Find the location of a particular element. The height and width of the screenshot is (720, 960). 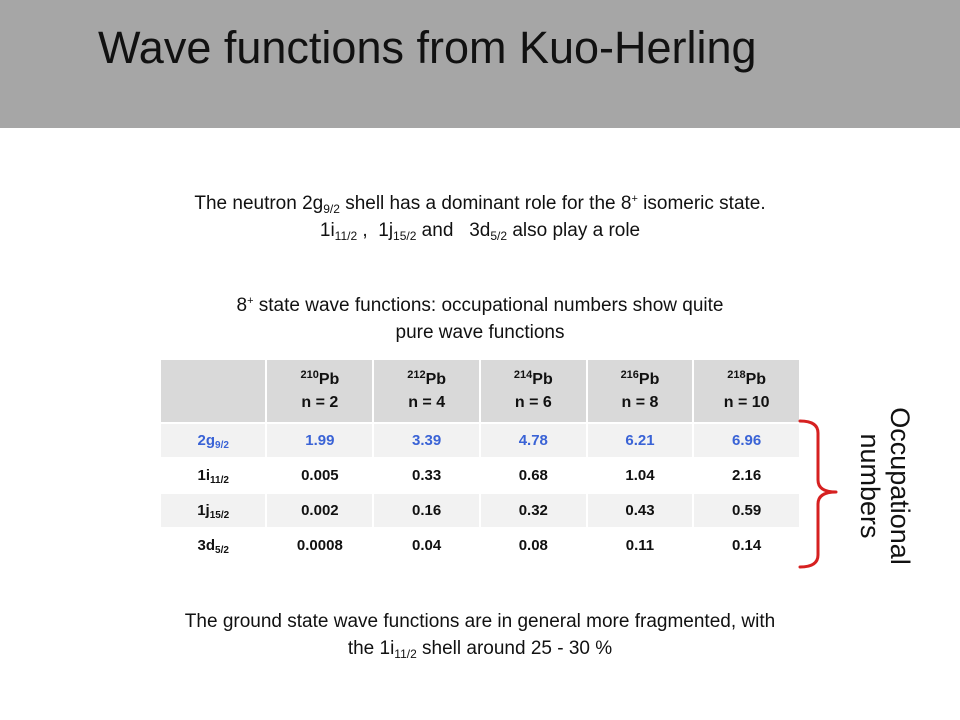

value-cell: 1.04 is located at coordinates (640, 475).